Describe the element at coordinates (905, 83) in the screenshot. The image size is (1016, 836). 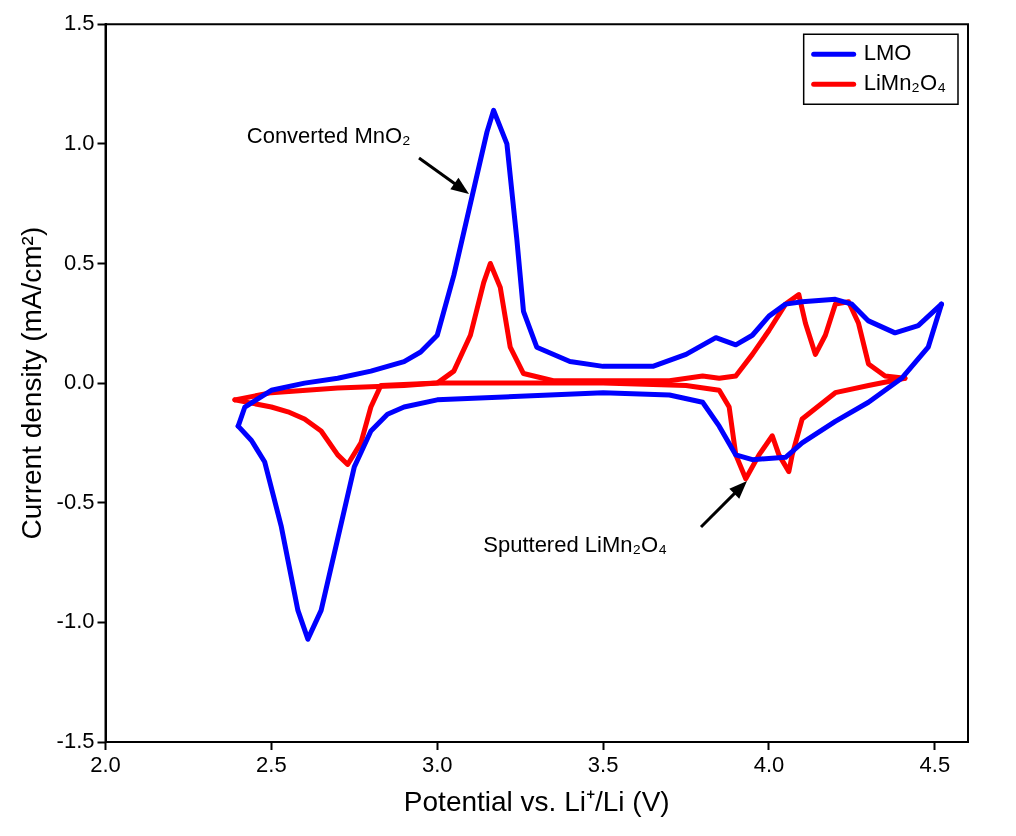
I see `legend-label: LiMn₂O₄` at that location.